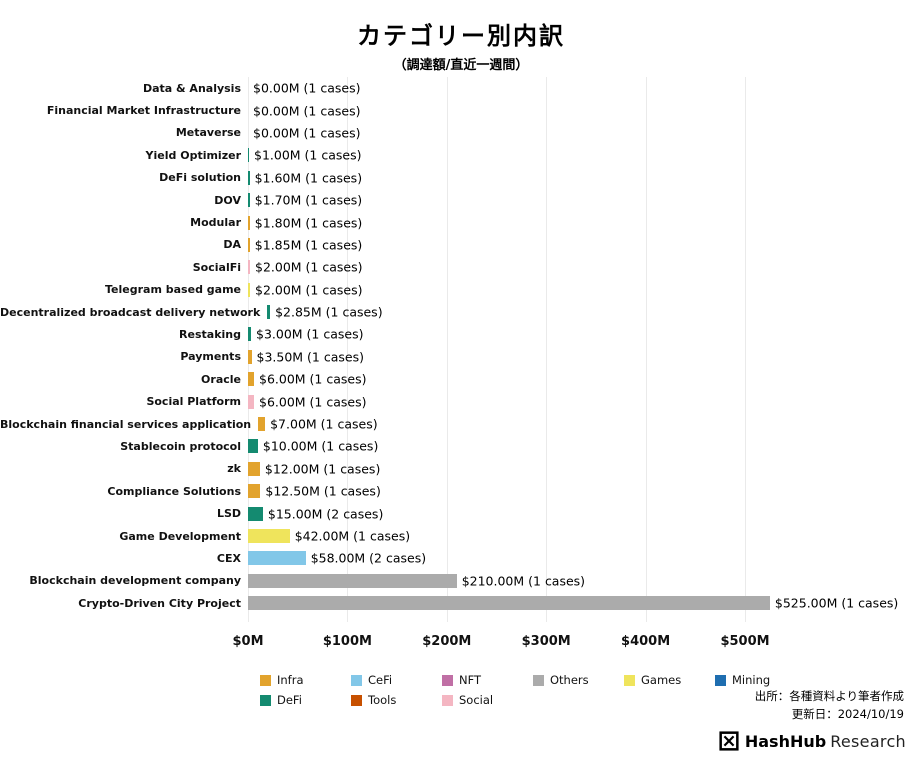  Describe the element at coordinates (461, 88) in the screenshot. I see `bar-row: Data & Analysis $0.00M (1 cases)` at that location.